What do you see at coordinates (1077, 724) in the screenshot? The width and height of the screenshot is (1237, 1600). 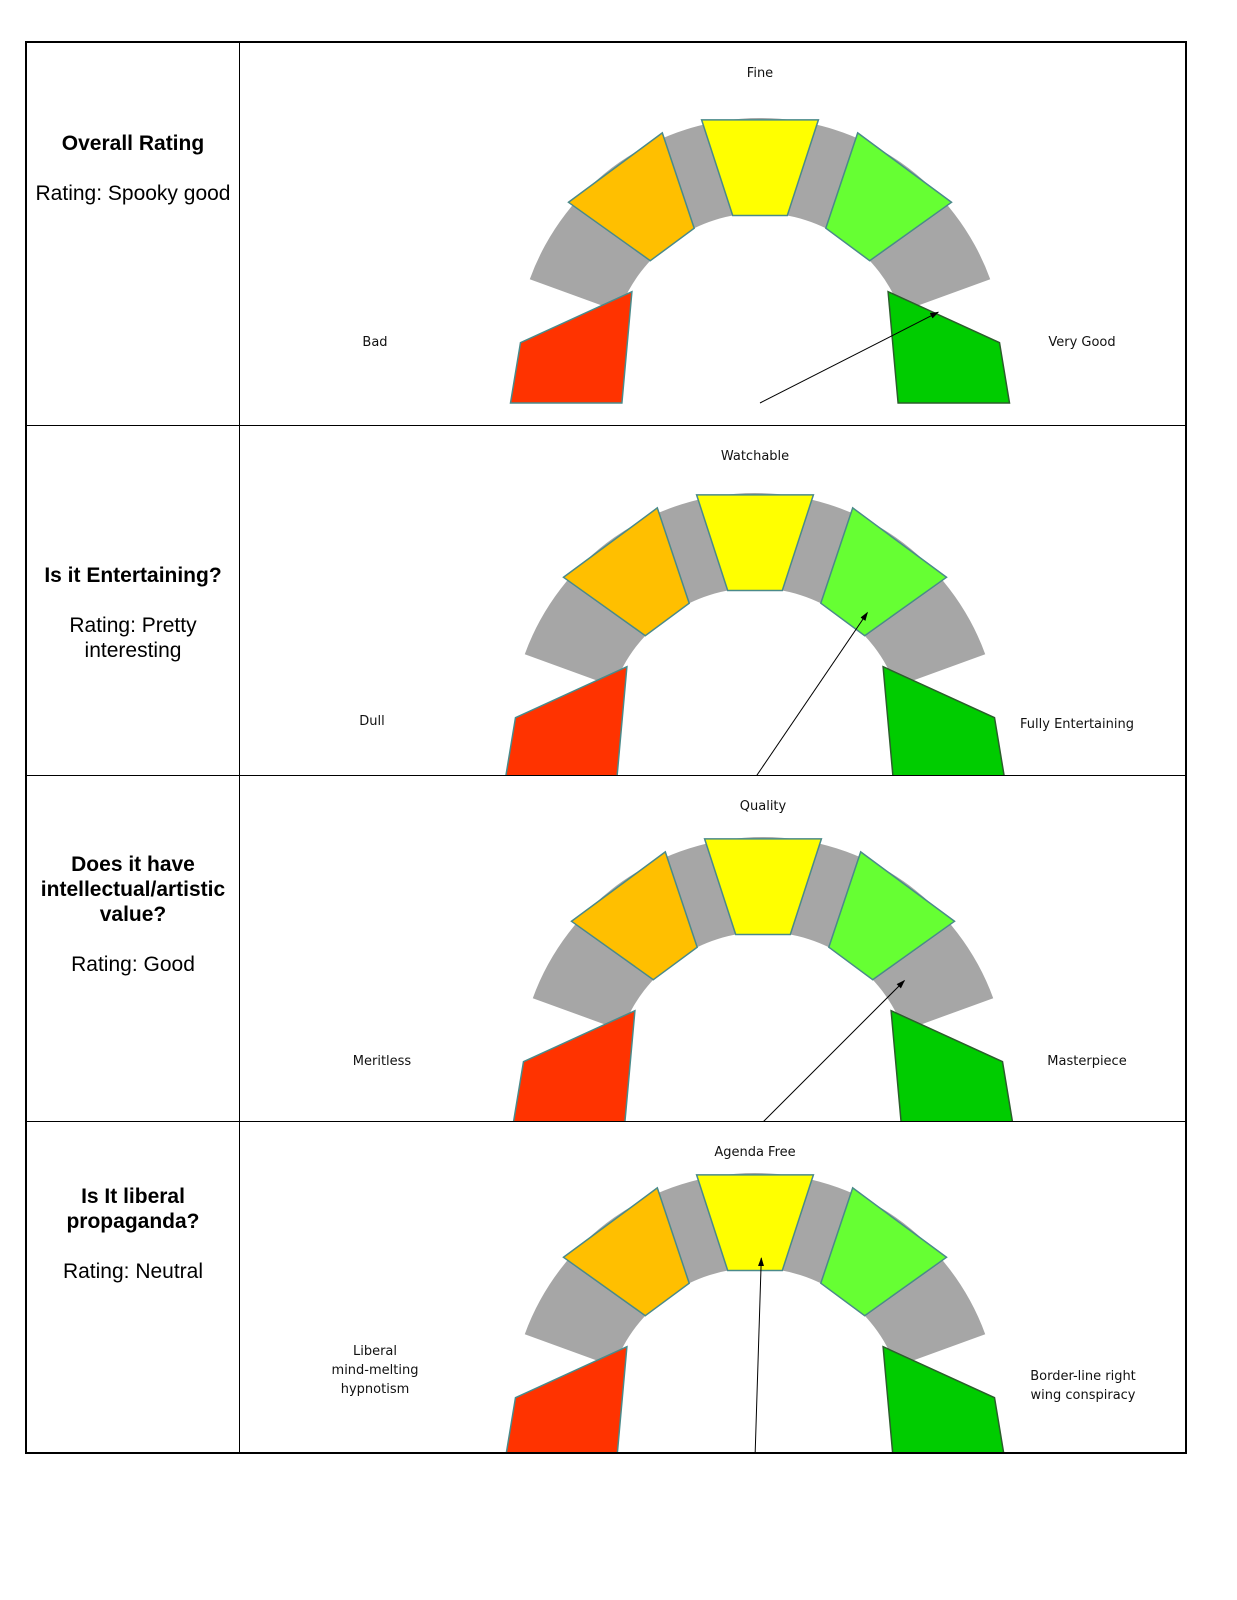 I see `gauge-label-right: Fully Entertaining` at bounding box center [1077, 724].